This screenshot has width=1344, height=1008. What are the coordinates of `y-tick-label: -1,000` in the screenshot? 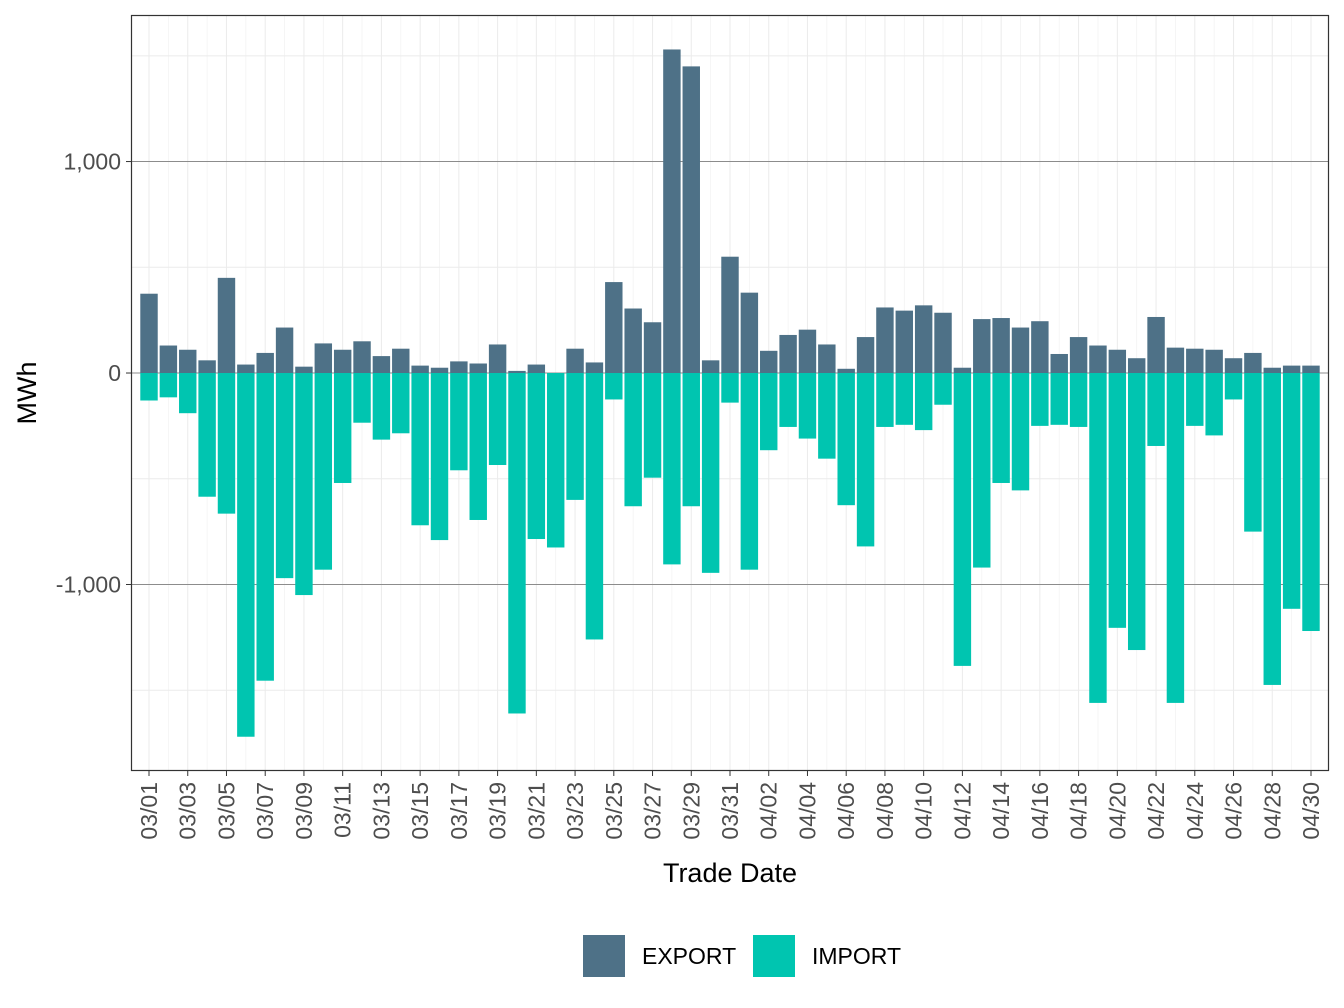 It's located at (88, 584).